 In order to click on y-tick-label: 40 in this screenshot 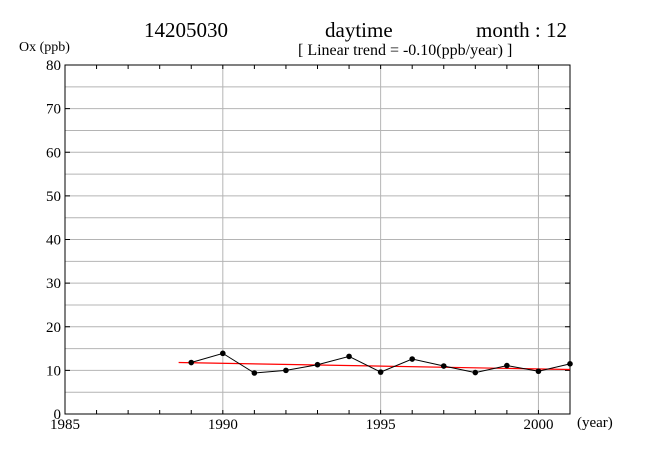, I will do `click(53, 241)`.